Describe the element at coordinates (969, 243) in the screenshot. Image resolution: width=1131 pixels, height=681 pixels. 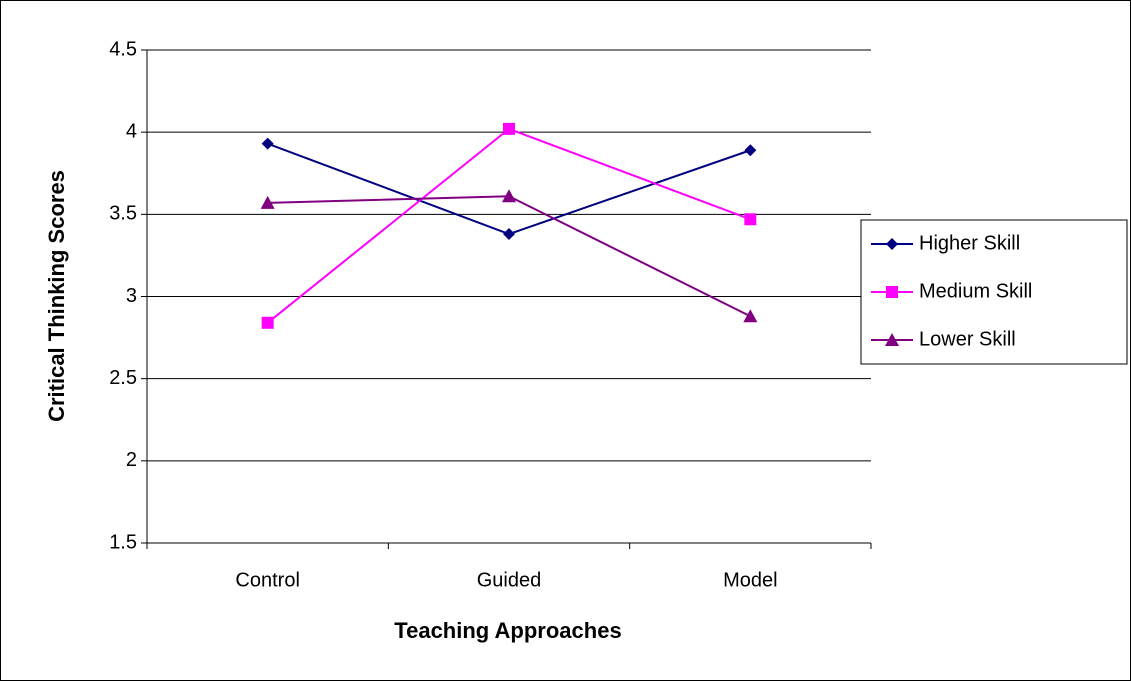
I see `legend-label: Higher Skill` at that location.